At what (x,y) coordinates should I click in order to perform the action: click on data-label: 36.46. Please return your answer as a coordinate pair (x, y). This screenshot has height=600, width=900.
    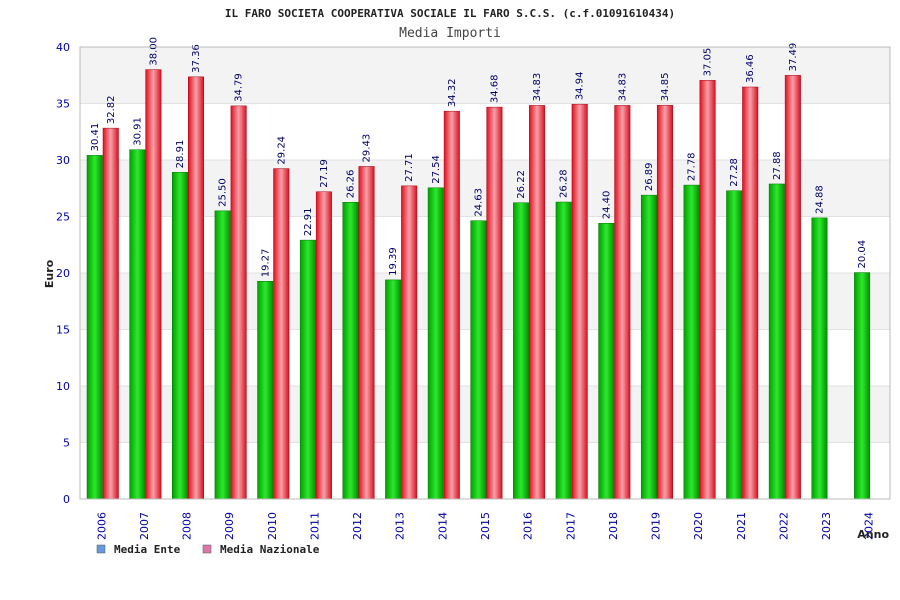
    Looking at the image, I should click on (750, 68).